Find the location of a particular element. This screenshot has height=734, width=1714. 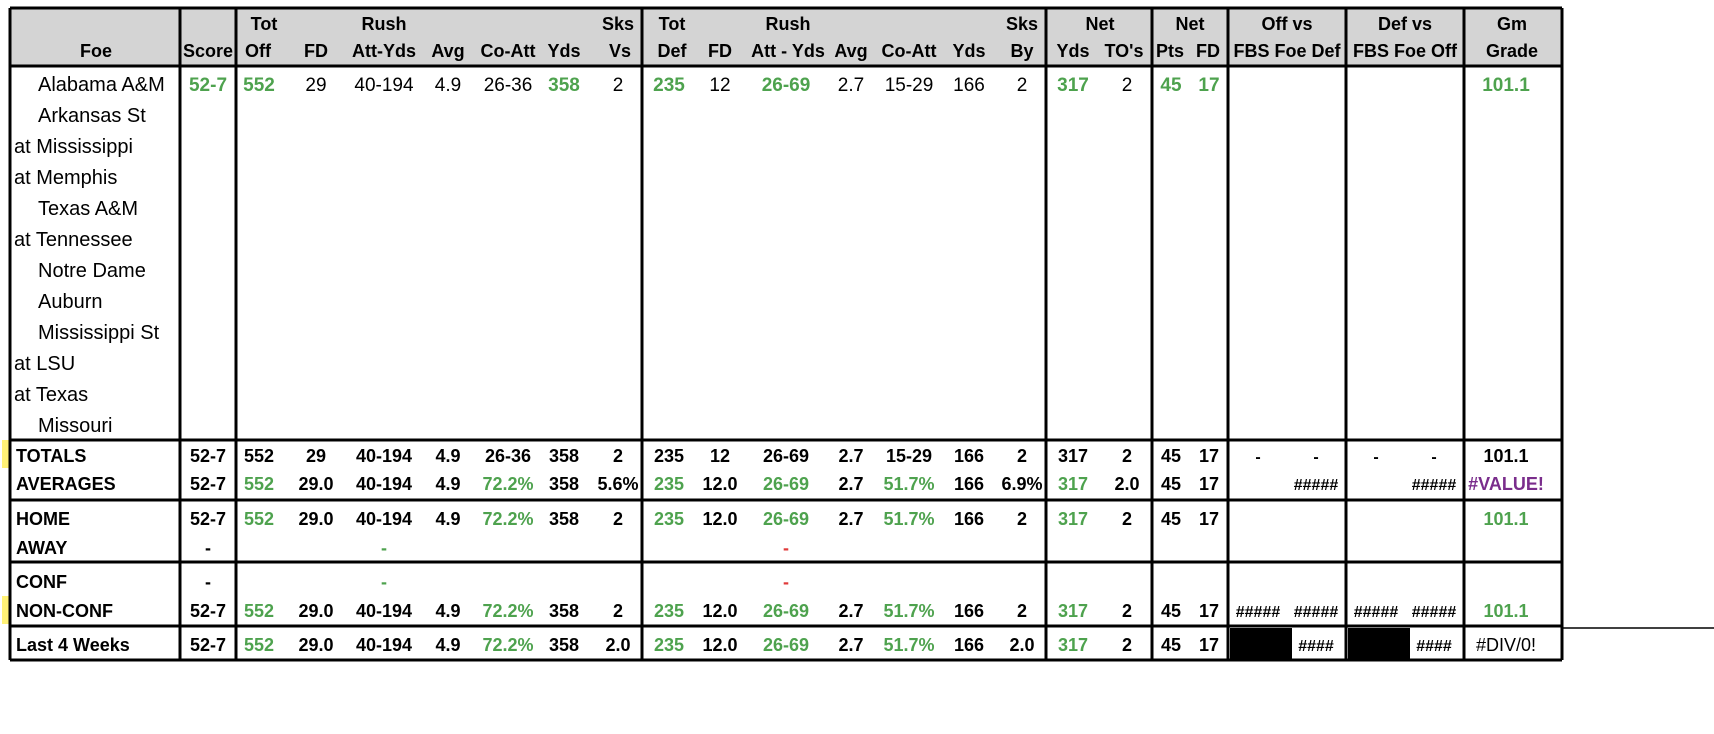

header-def: Def is located at coordinates (672, 51).